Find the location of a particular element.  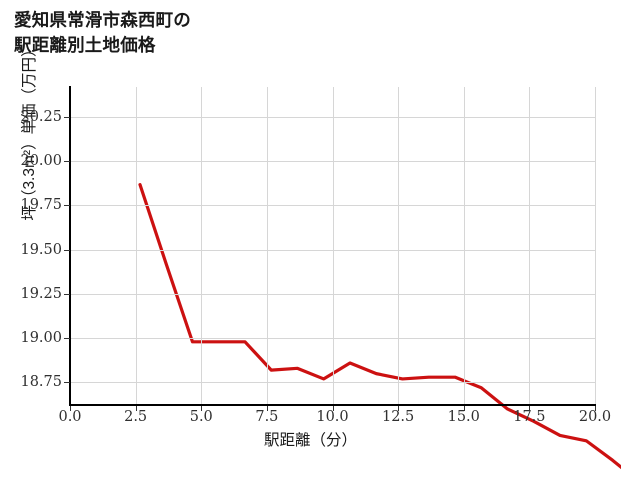

x-axis-line is located at coordinates (332, 405).